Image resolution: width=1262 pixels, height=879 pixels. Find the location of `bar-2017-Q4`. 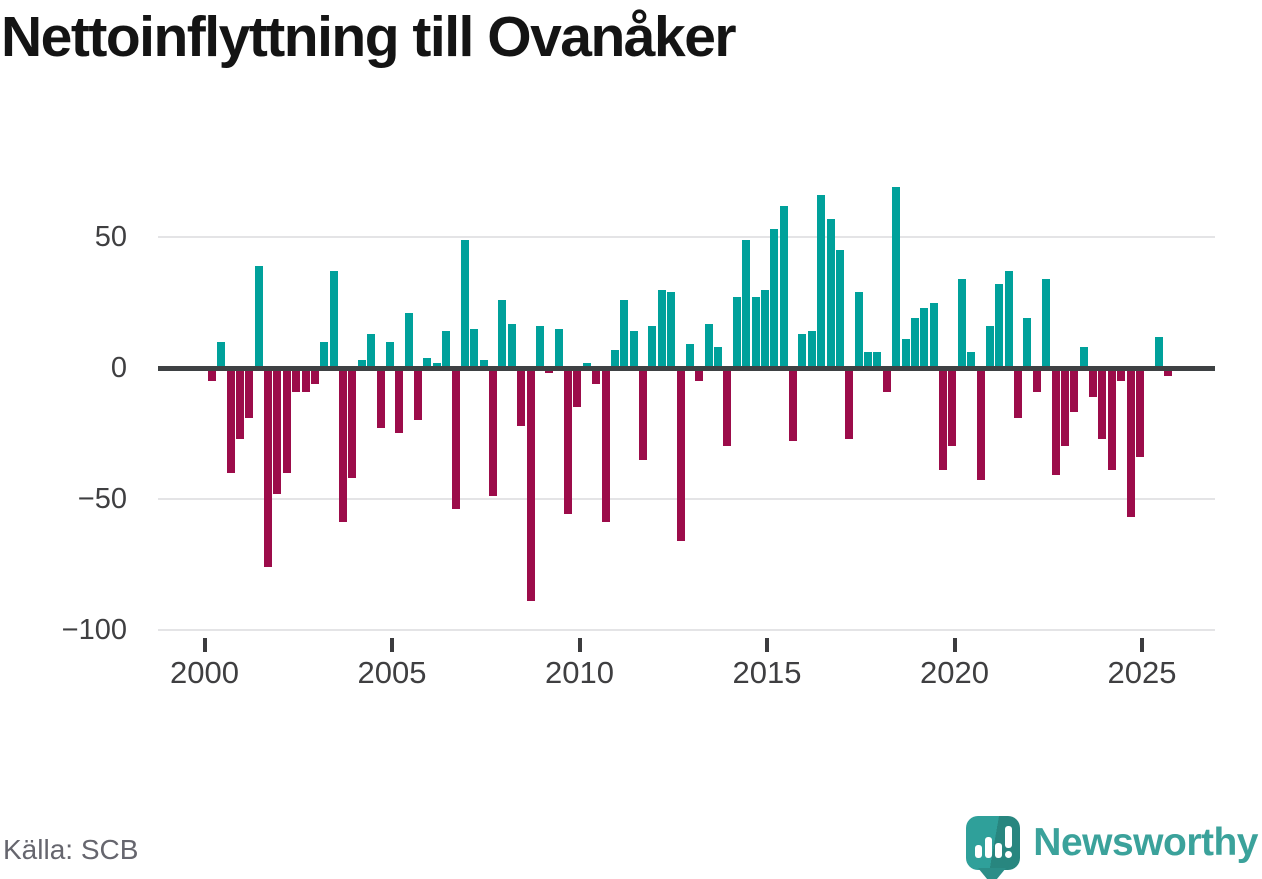

bar-2017-Q4 is located at coordinates (877, 360).